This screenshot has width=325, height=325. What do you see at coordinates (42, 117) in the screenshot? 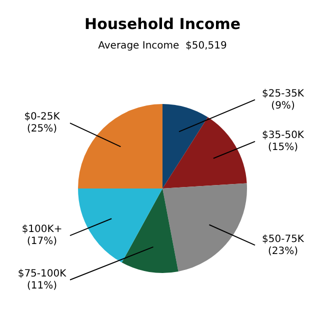
I see `slice-label: $0-25K` at bounding box center [42, 117].